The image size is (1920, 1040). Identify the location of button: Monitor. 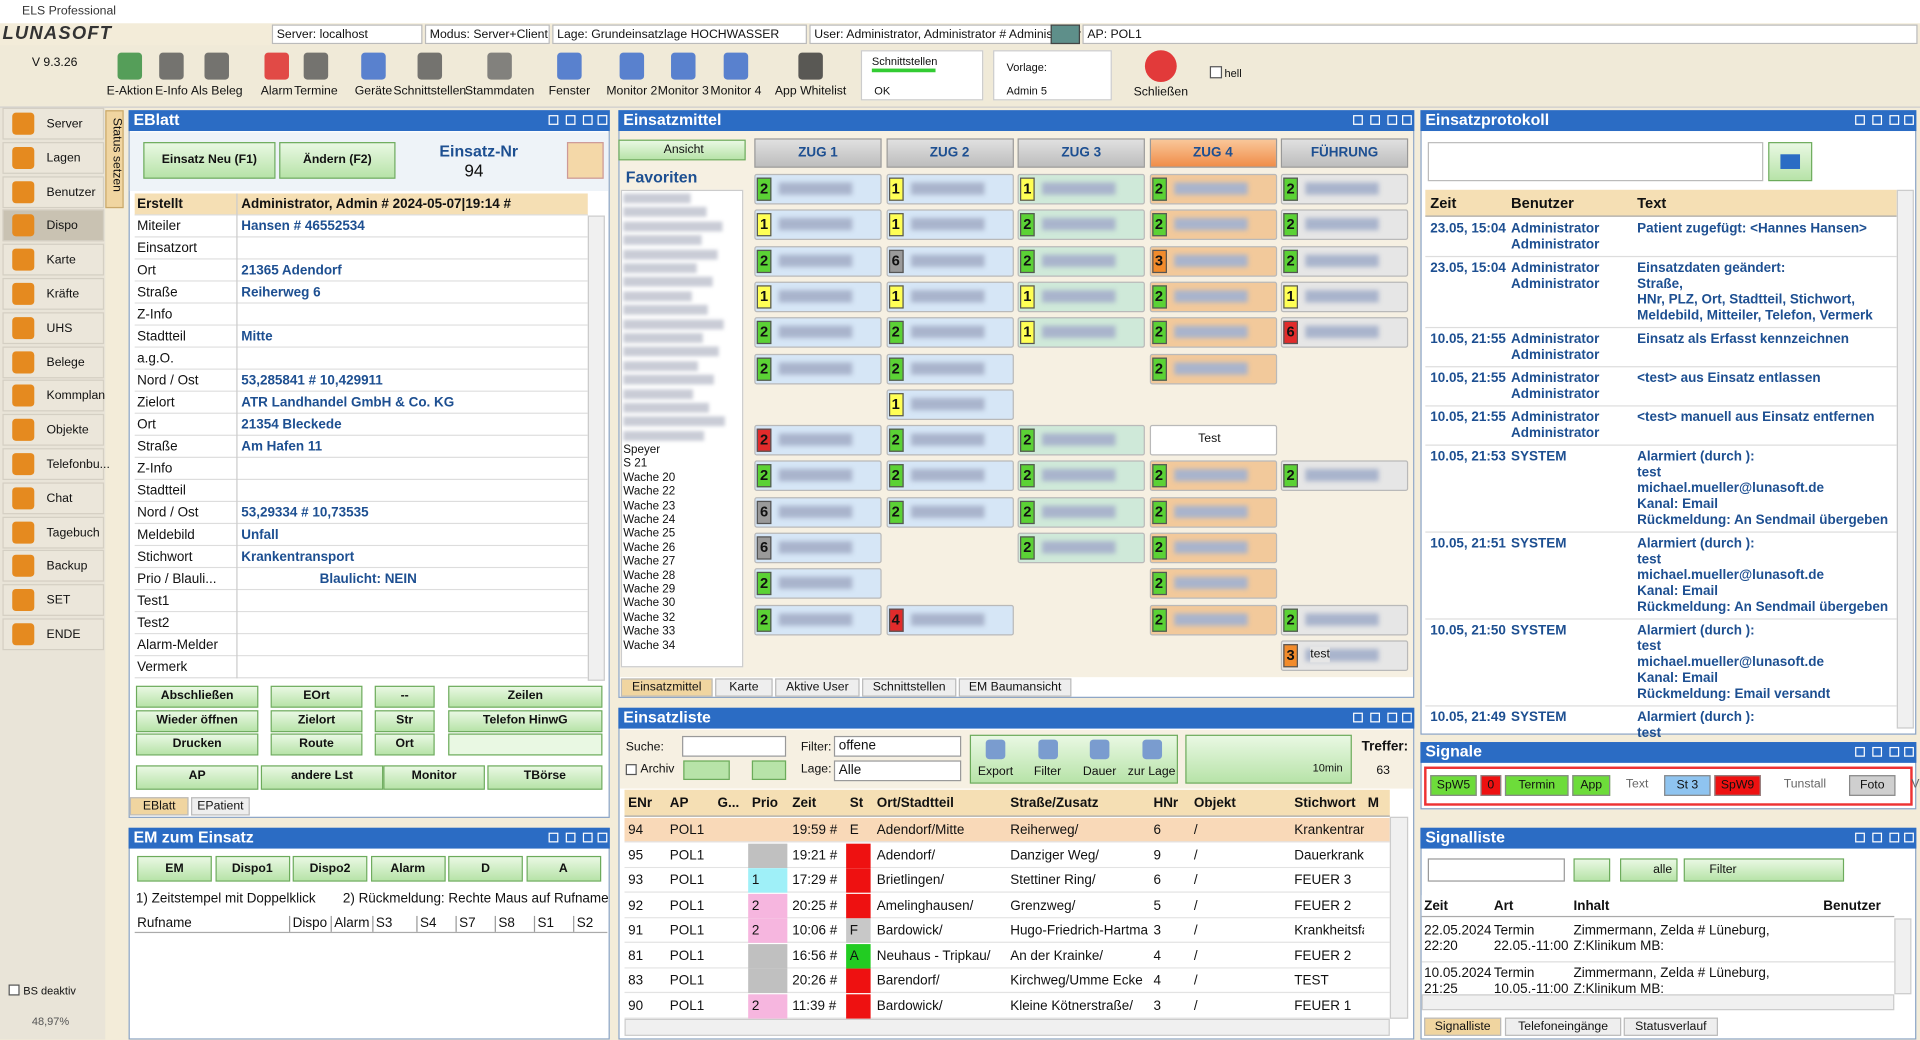
(434, 777).